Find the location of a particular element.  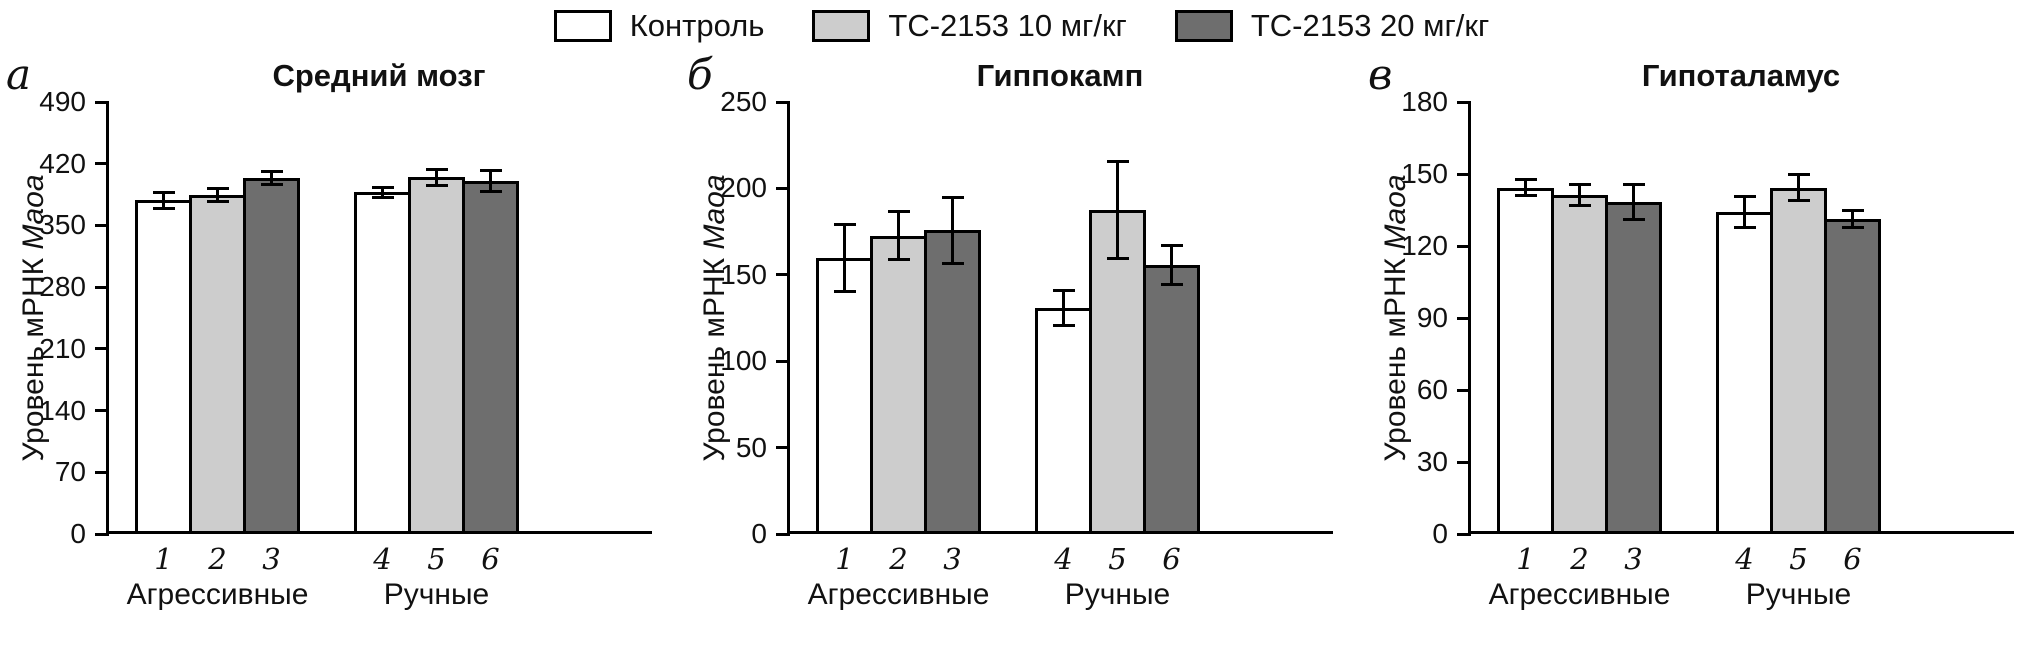

chart-title: Средний мозг is located at coordinates (379, 75).